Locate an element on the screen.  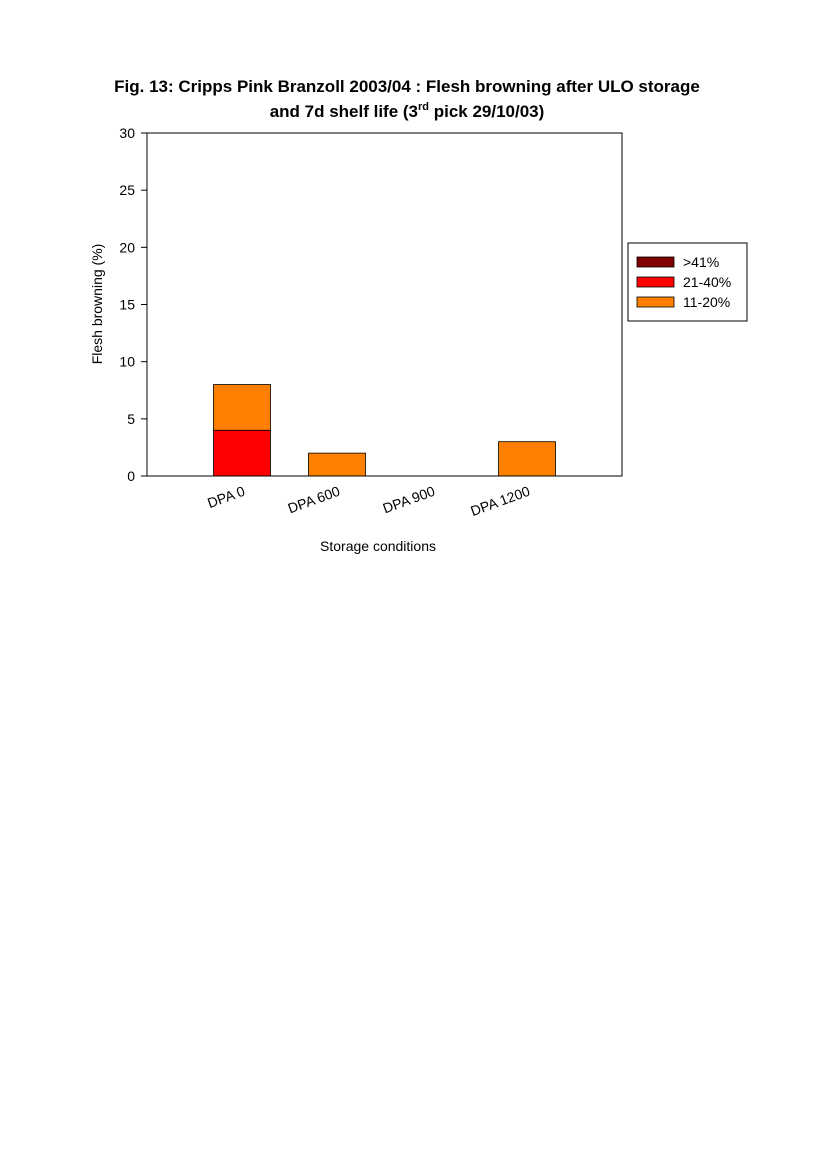
chart-title: and 7d shelf life (3rd pick 29/10/03) is located at coordinates (407, 111).